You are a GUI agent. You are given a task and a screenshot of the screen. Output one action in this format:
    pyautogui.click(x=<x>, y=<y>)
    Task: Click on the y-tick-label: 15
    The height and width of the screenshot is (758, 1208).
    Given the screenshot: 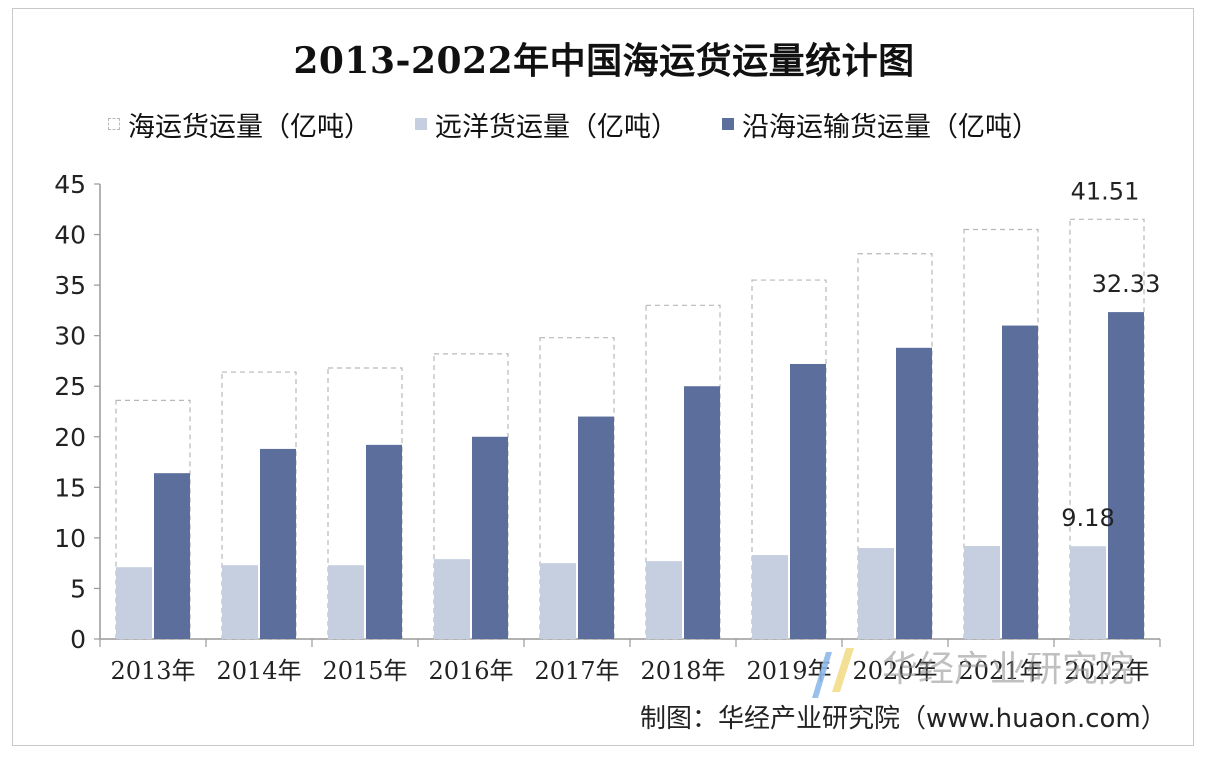 What is the action you would take?
    pyautogui.click(x=70, y=487)
    